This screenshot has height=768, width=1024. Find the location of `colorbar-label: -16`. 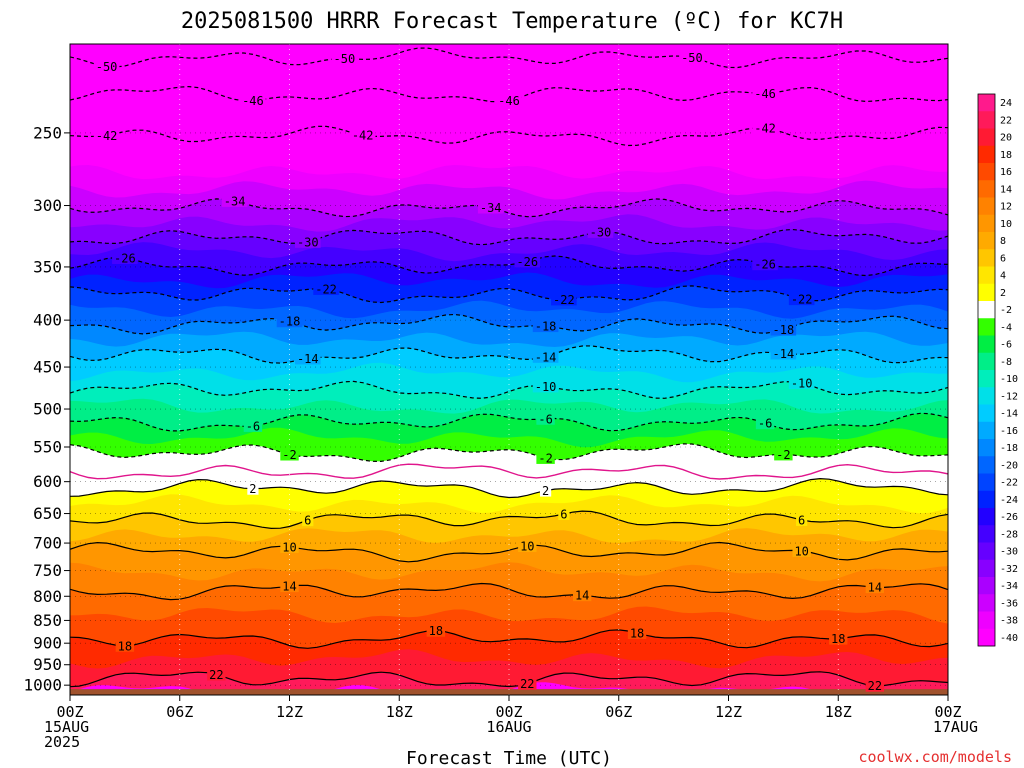

colorbar-label: -16 is located at coordinates (1009, 431).